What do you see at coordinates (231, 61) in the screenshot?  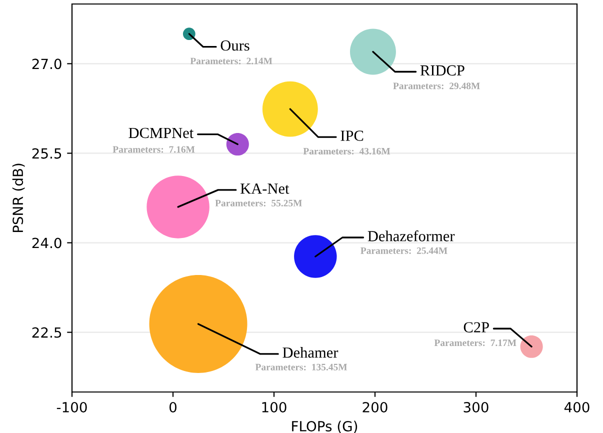 I see `annotation: Parameters: 2.14M` at bounding box center [231, 61].